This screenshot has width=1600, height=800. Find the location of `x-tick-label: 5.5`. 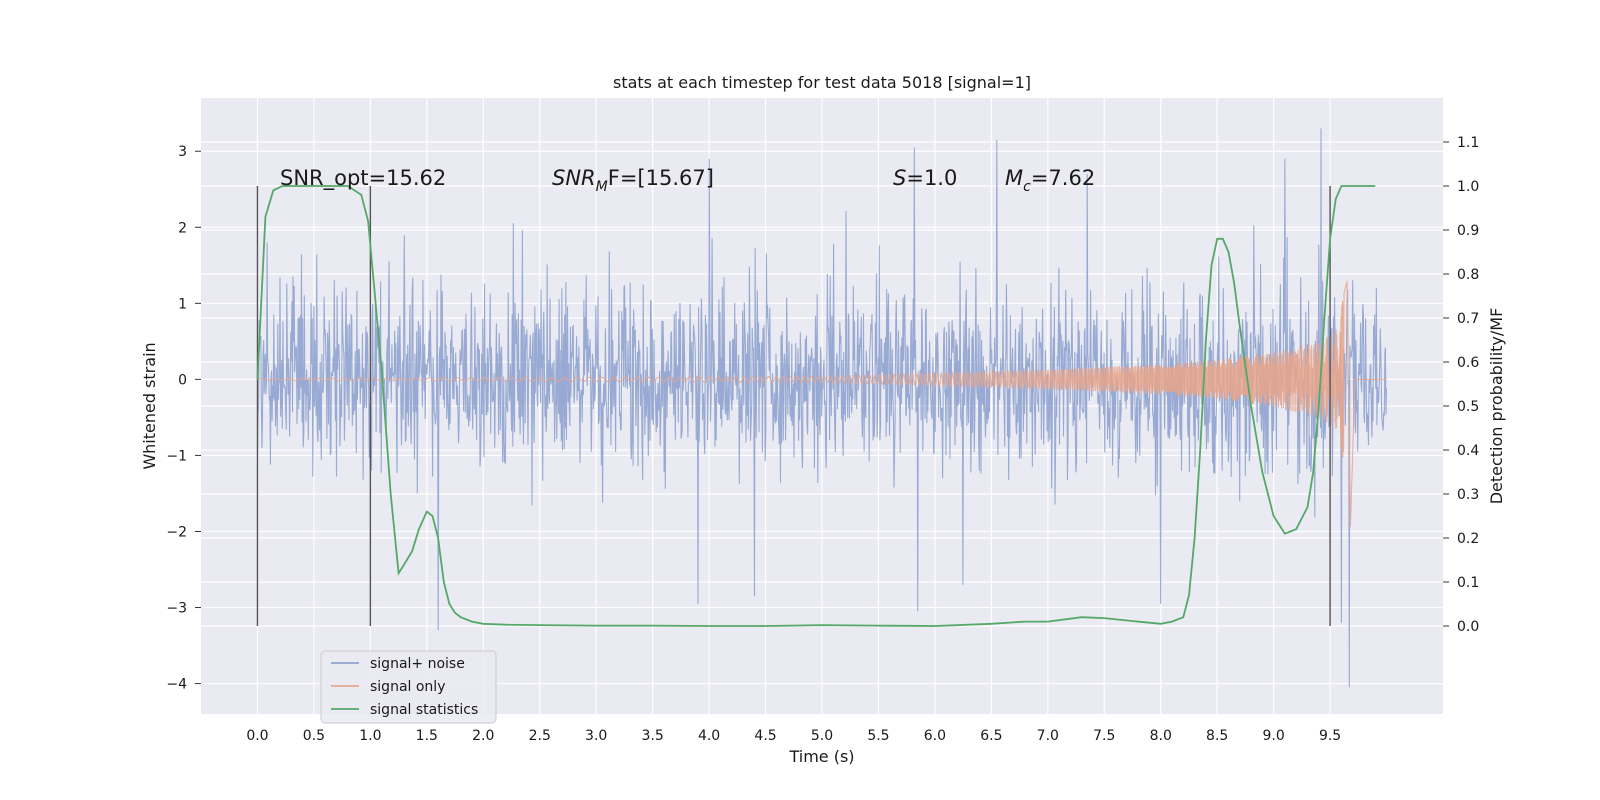

x-tick-label: 5.5 is located at coordinates (878, 736).